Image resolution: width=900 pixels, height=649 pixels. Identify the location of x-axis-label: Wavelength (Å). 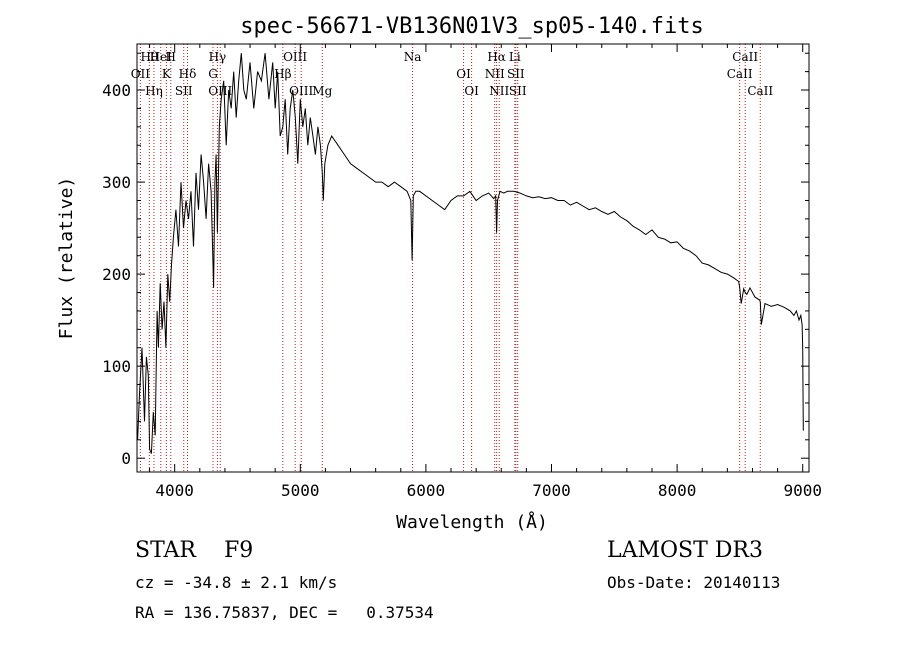
(472, 522).